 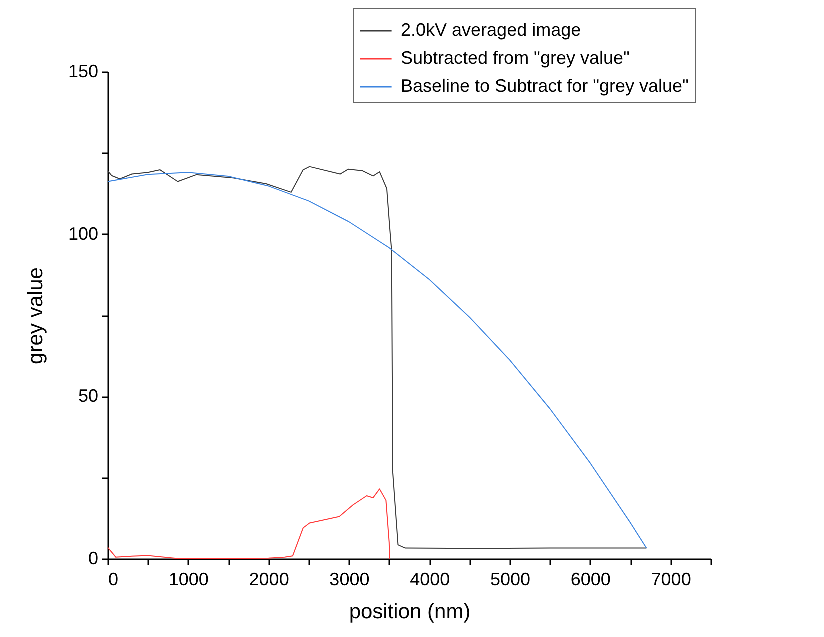 What do you see at coordinates (515, 58) in the screenshot?
I see `legend-label: Subtracted from "grey value"` at bounding box center [515, 58].